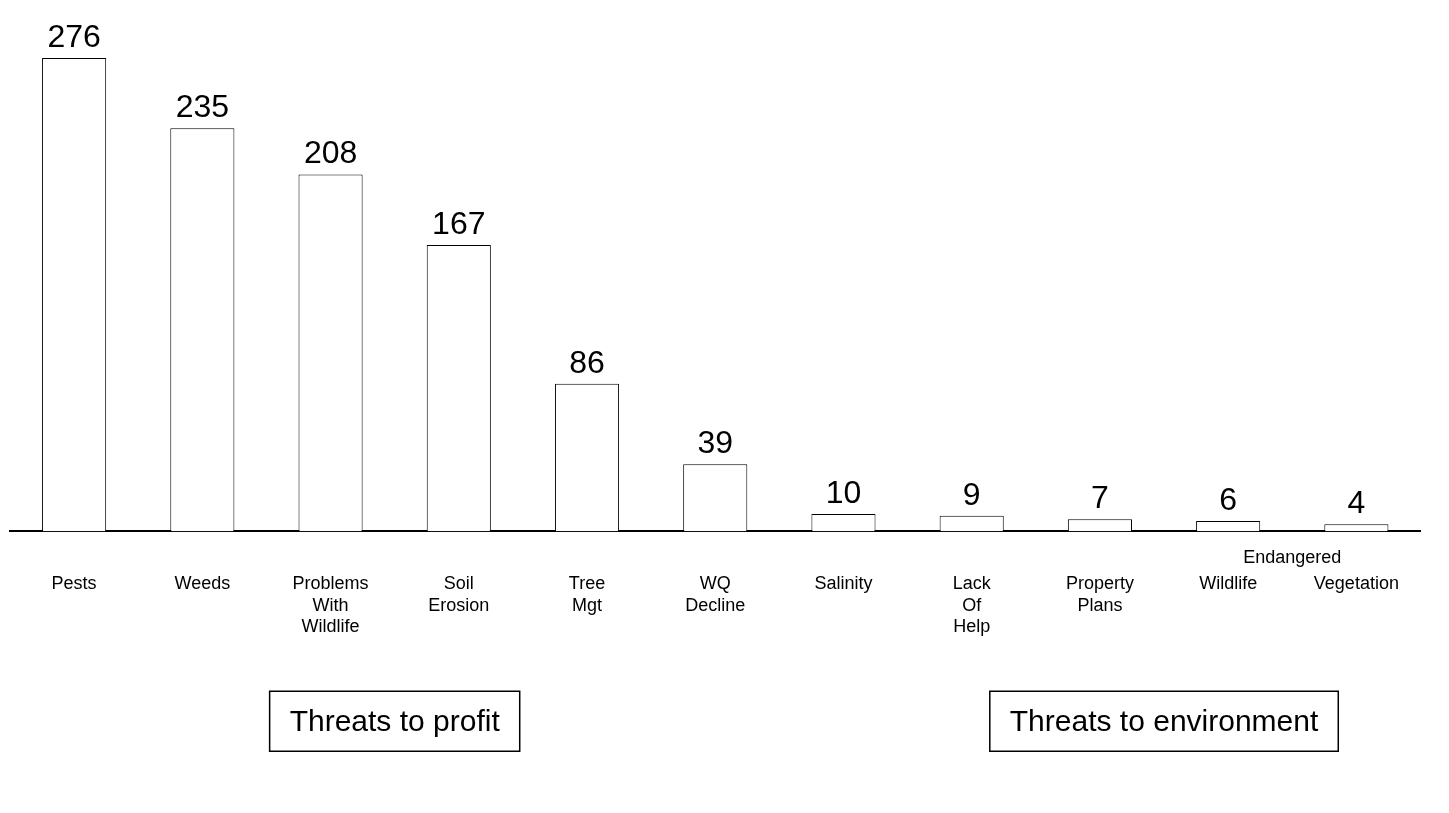  Describe the element at coordinates (1356, 582) in the screenshot. I see `x-tick-label: Vegetation` at that location.